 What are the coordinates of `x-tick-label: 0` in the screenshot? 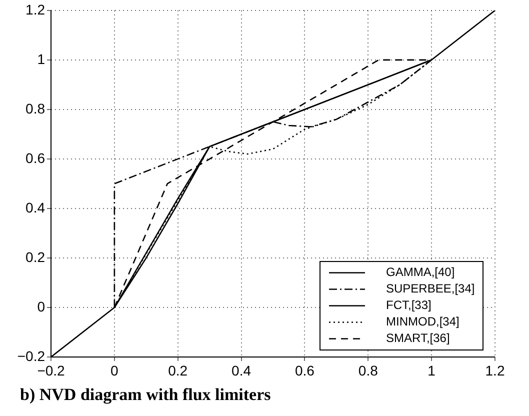 It's located at (114, 370).